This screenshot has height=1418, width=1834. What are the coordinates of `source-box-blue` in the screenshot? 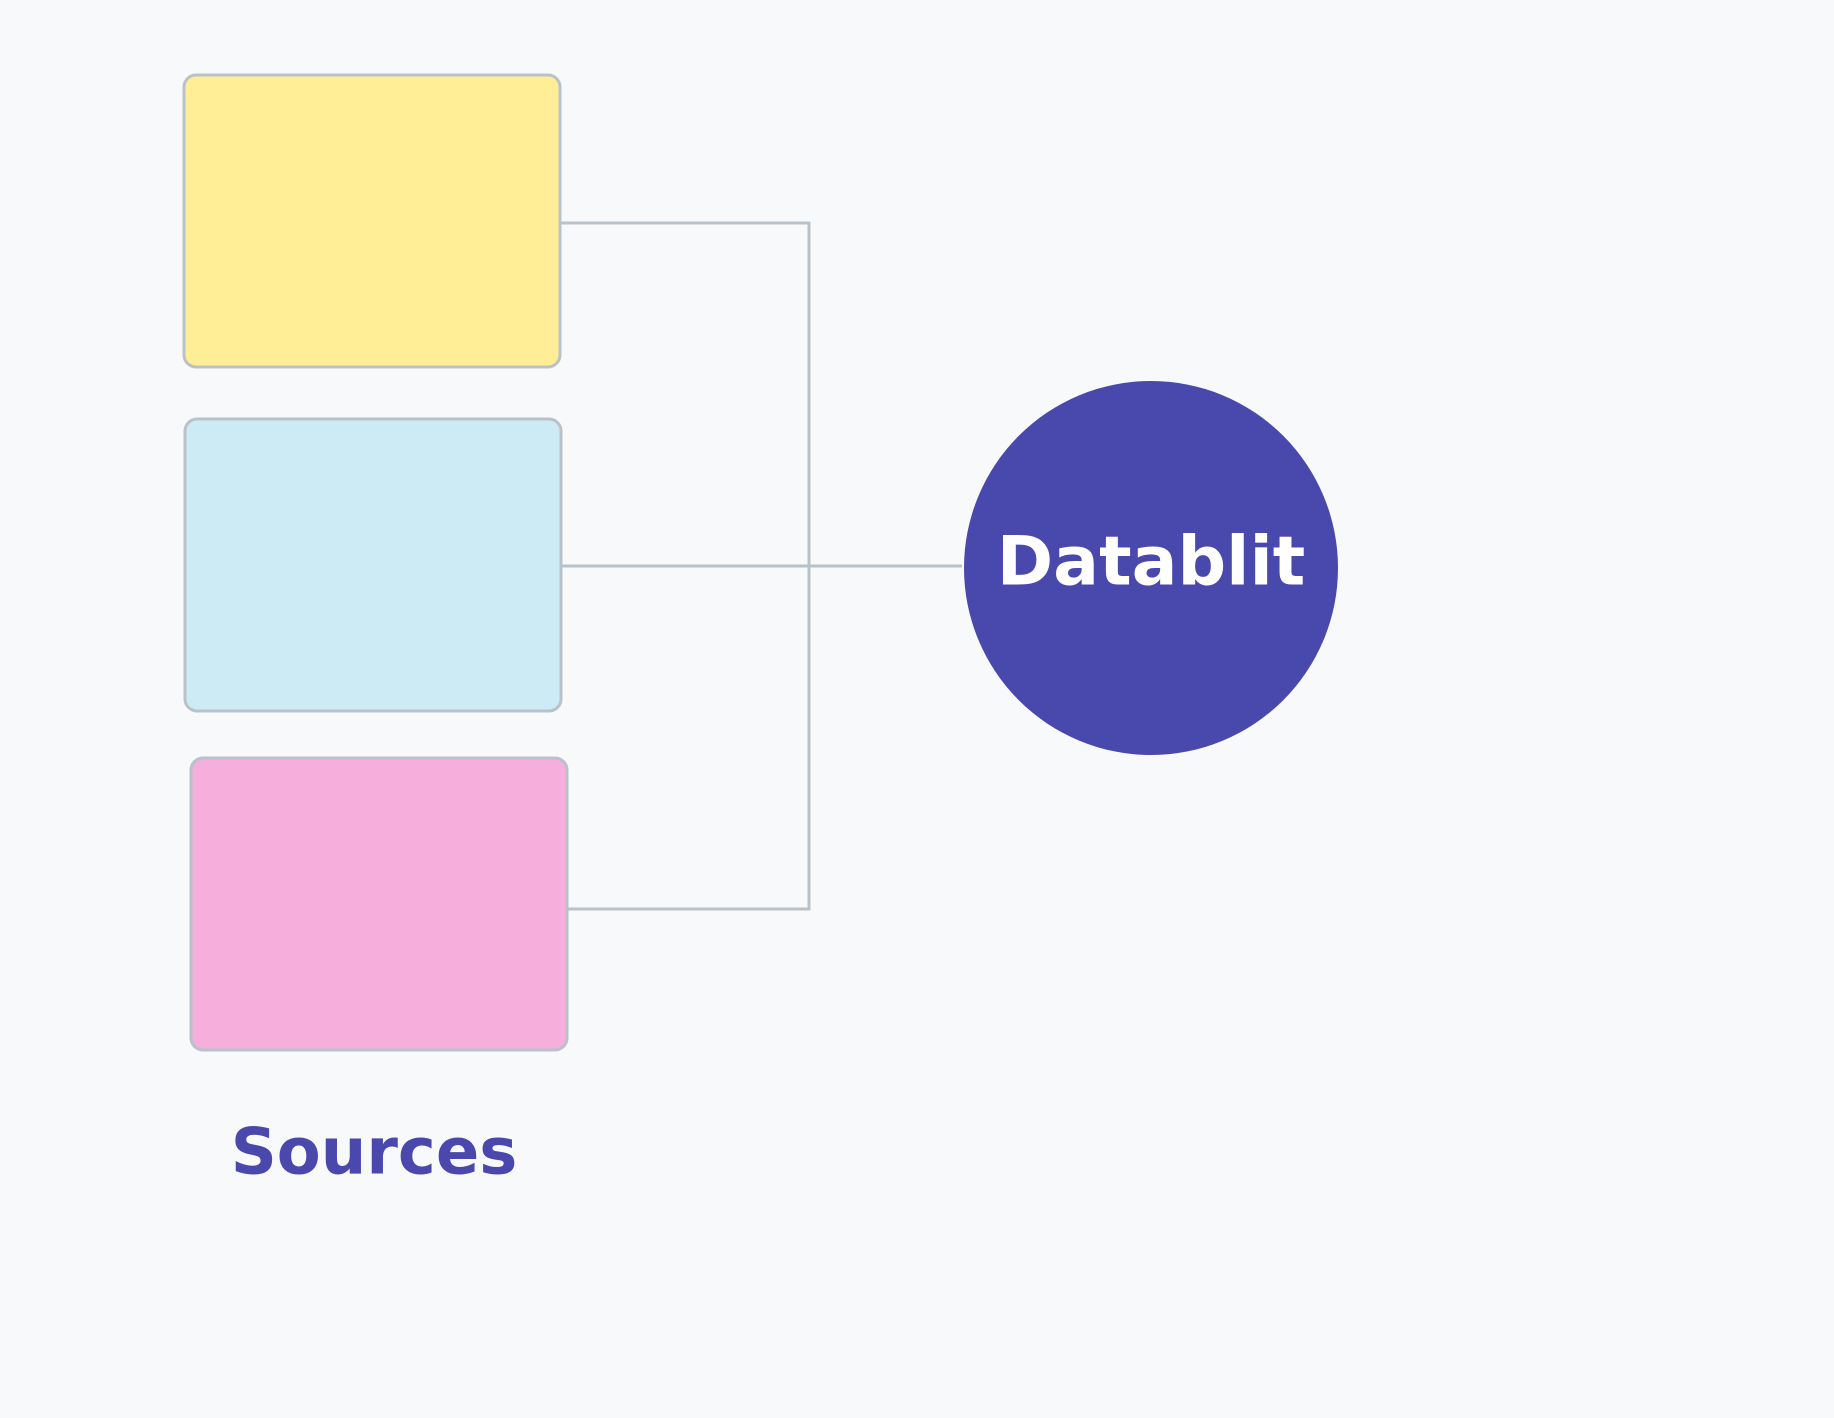 It's located at (373, 565).